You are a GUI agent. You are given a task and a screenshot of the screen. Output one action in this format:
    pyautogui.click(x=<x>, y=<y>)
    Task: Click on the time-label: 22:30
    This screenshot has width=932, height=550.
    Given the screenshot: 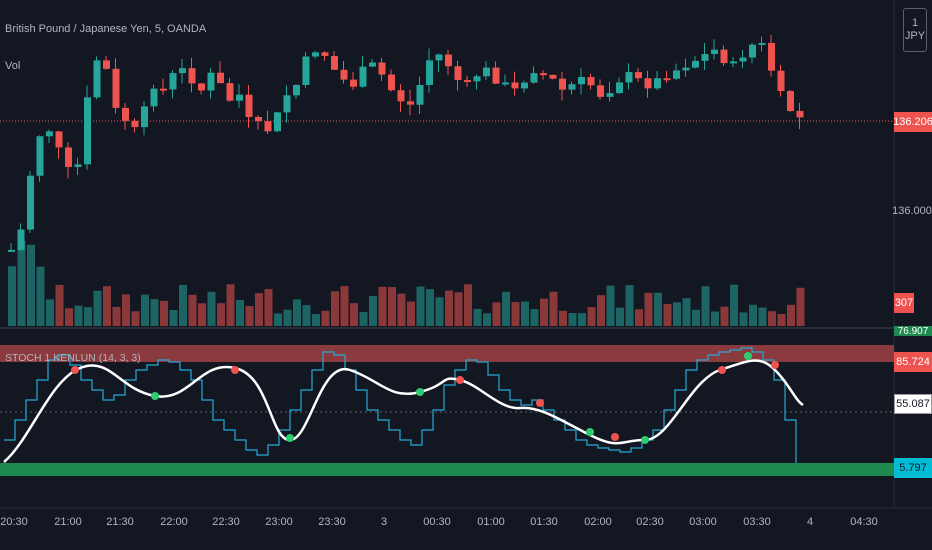 What is the action you would take?
    pyautogui.click(x=226, y=522)
    